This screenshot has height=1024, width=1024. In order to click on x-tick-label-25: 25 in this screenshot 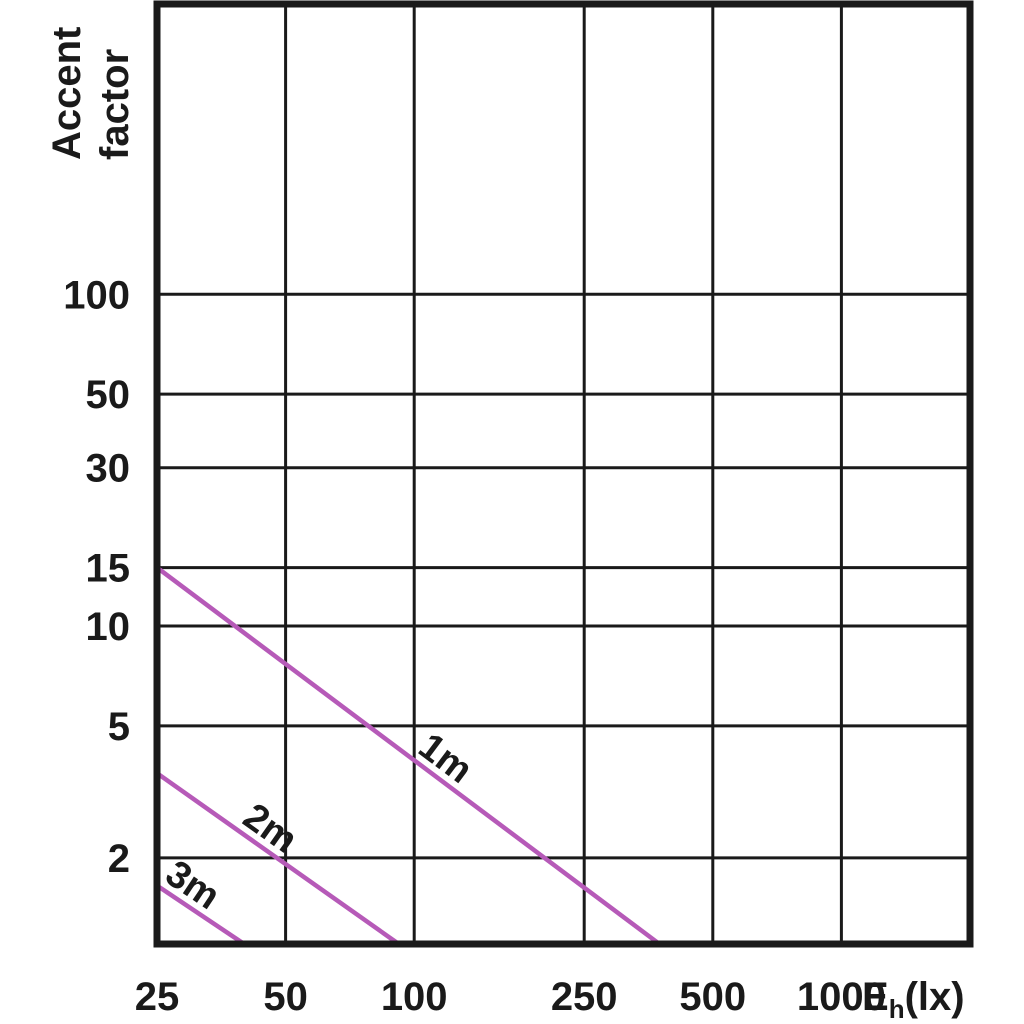, I will do `click(157, 997)`.